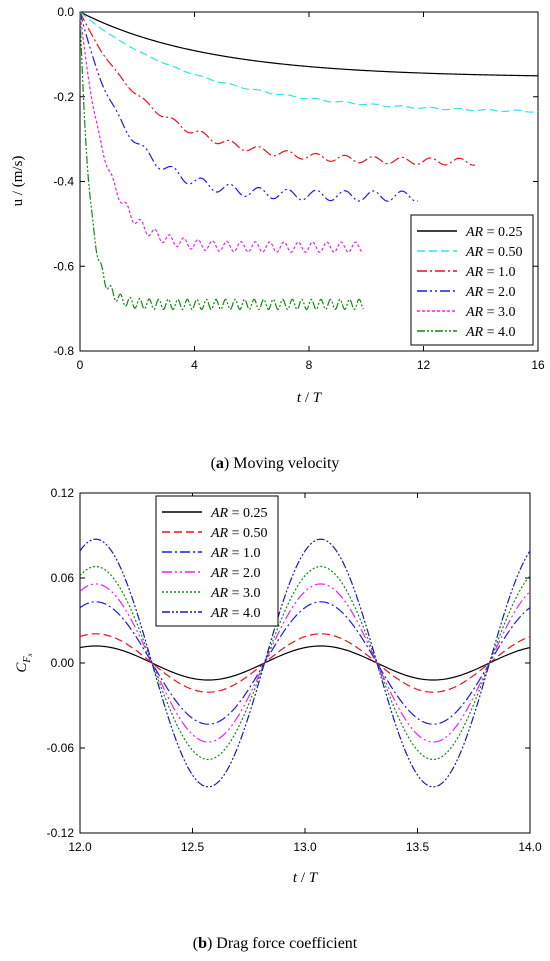 This screenshot has height=961, width=550. Describe the element at coordinates (309, 365) in the screenshot. I see `x-tick-label: 8` at that location.